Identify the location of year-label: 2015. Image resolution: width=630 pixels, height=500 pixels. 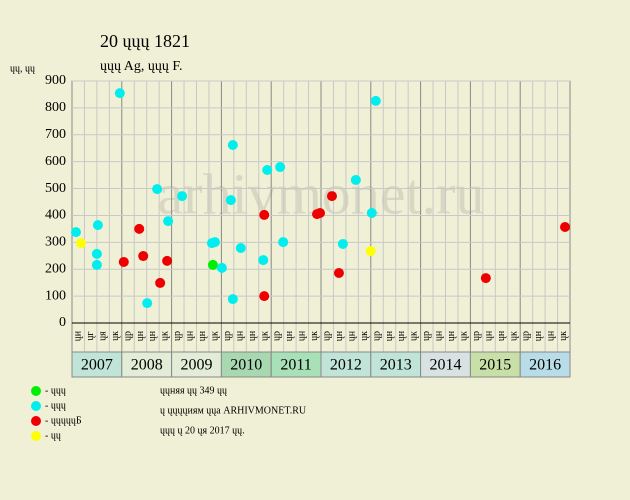
(495, 365).